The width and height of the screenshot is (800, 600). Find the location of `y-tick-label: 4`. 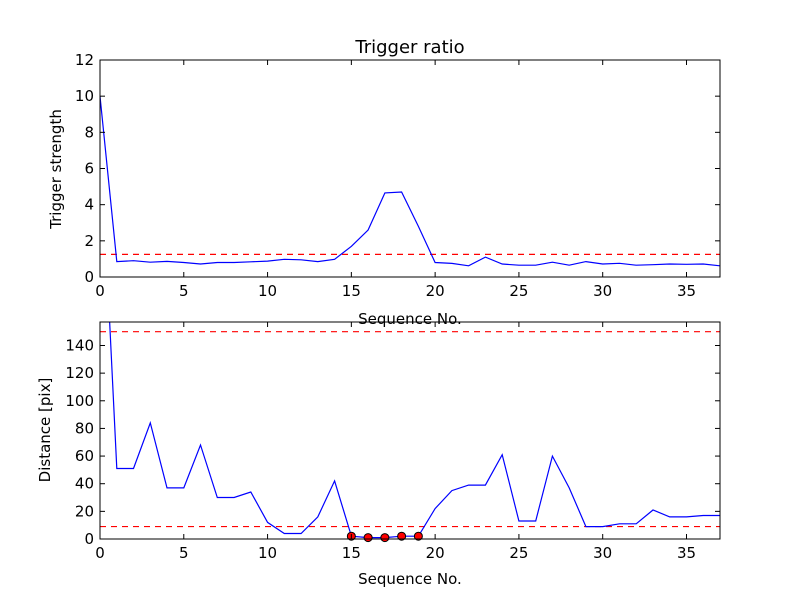

y-tick-label: 4 is located at coordinates (89, 205).